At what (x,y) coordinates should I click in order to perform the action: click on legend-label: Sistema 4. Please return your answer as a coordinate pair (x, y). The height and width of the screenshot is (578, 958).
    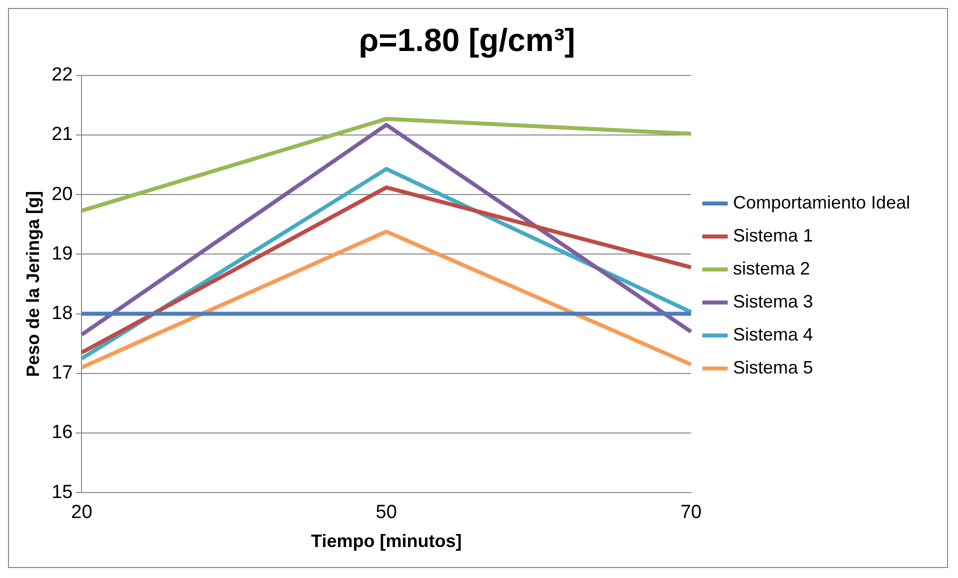
    Looking at the image, I should click on (773, 334).